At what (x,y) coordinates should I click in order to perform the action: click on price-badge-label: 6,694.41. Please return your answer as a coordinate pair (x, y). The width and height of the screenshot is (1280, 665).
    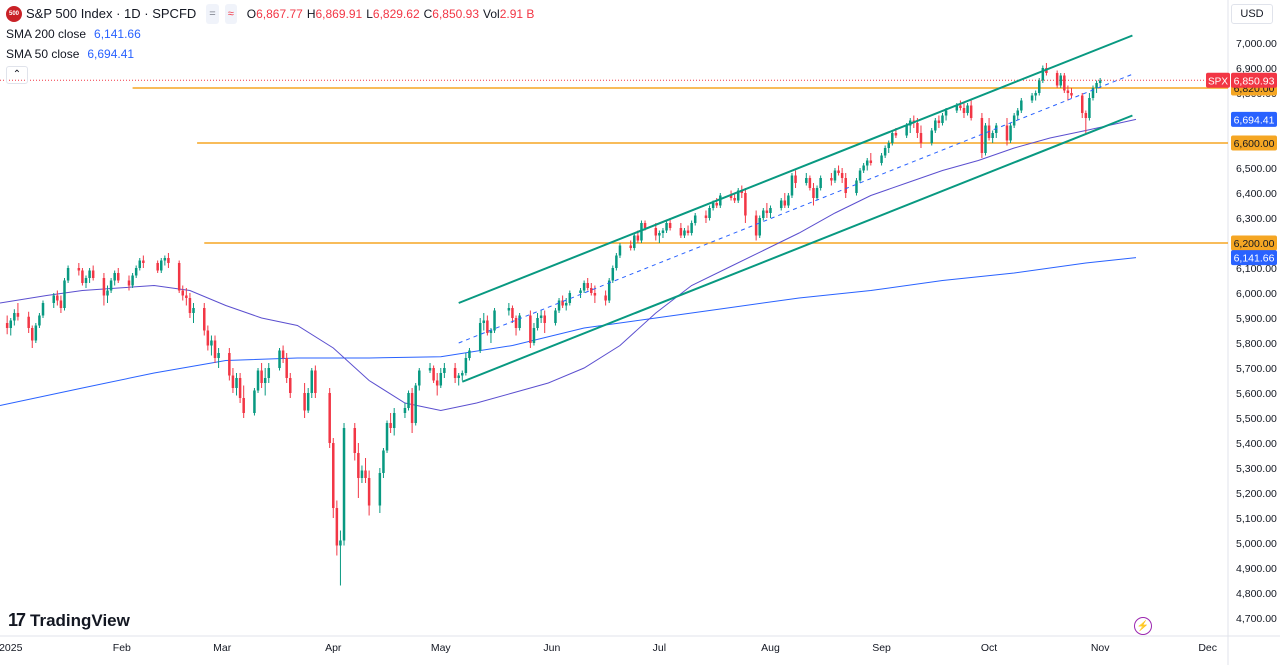
    Looking at the image, I should click on (1254, 120).